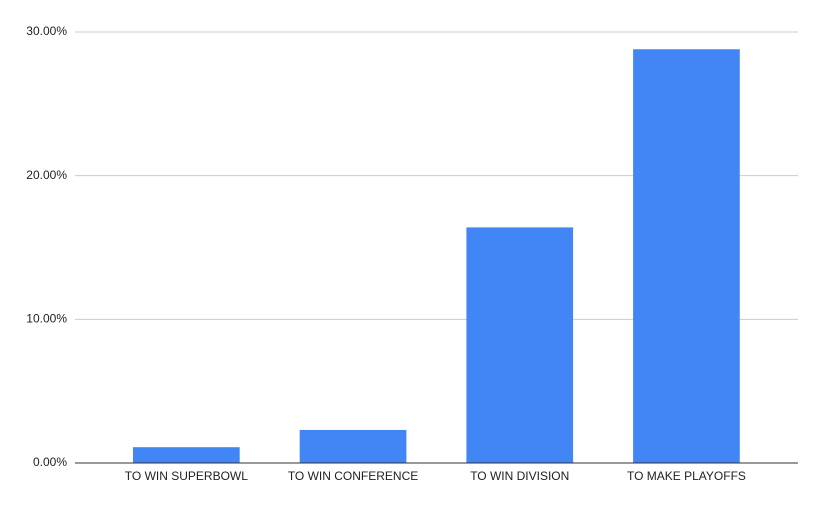 The height and width of the screenshot is (509, 824). Describe the element at coordinates (686, 476) in the screenshot. I see `x-tick-label: TO MAKE PLAYOFFS` at that location.